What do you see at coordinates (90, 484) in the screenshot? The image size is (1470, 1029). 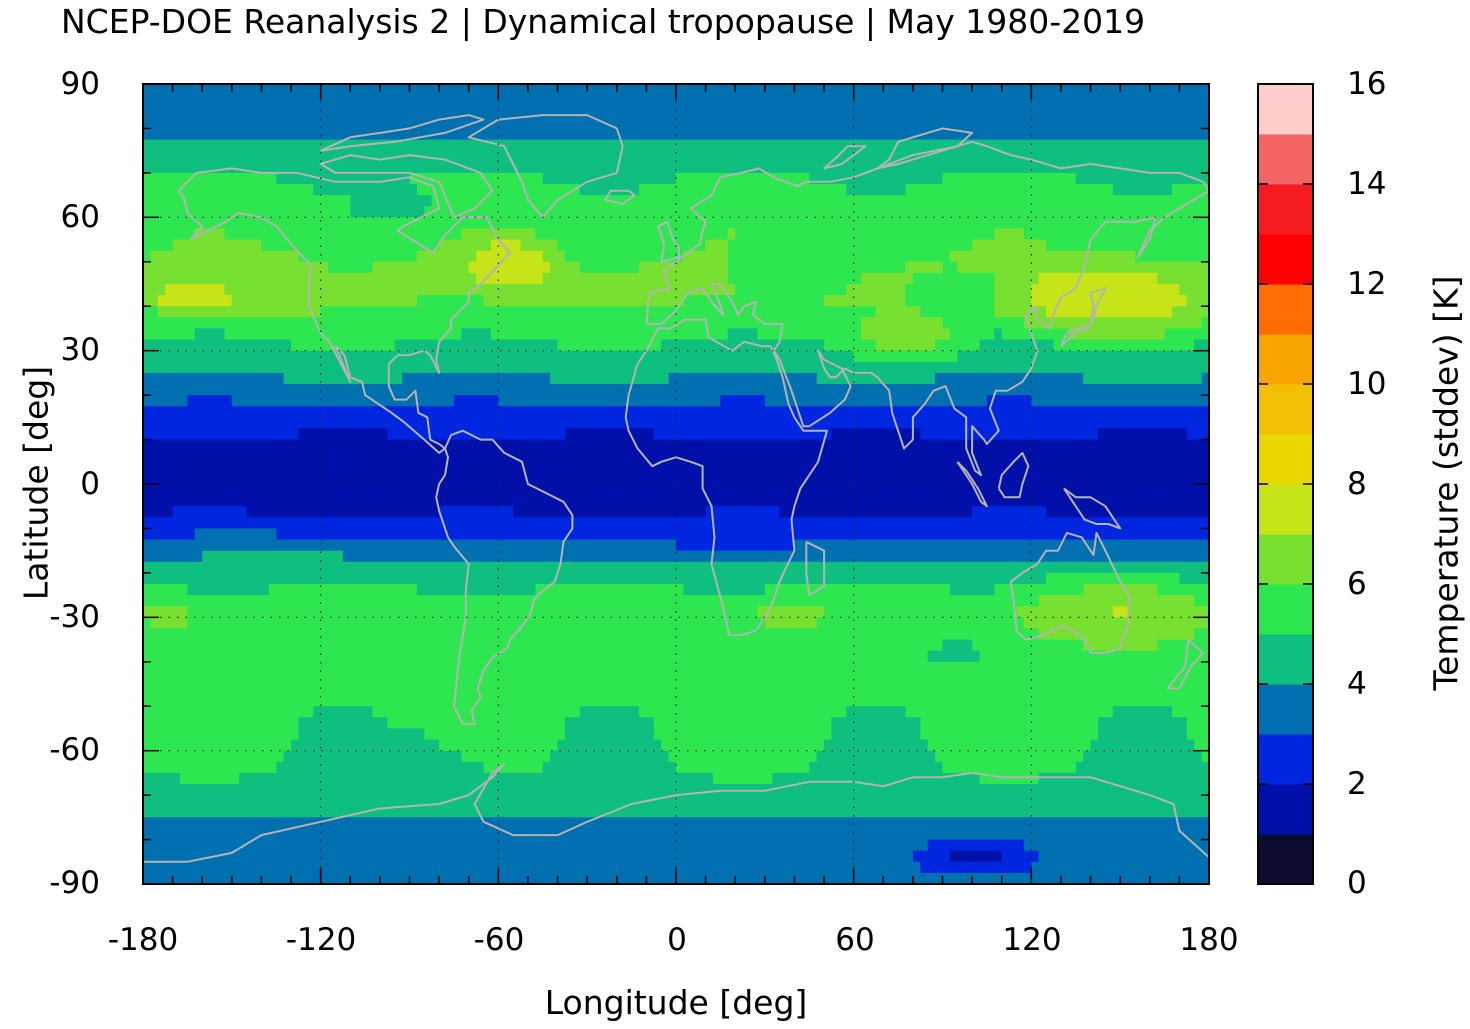 I see `y-tick-label: 0` at bounding box center [90, 484].